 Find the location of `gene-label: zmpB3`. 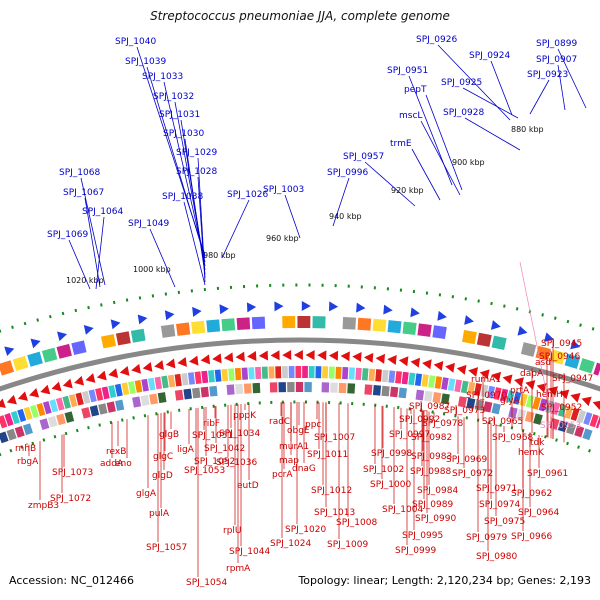

gene-label: zmpB3 is located at coordinates (43, 506).